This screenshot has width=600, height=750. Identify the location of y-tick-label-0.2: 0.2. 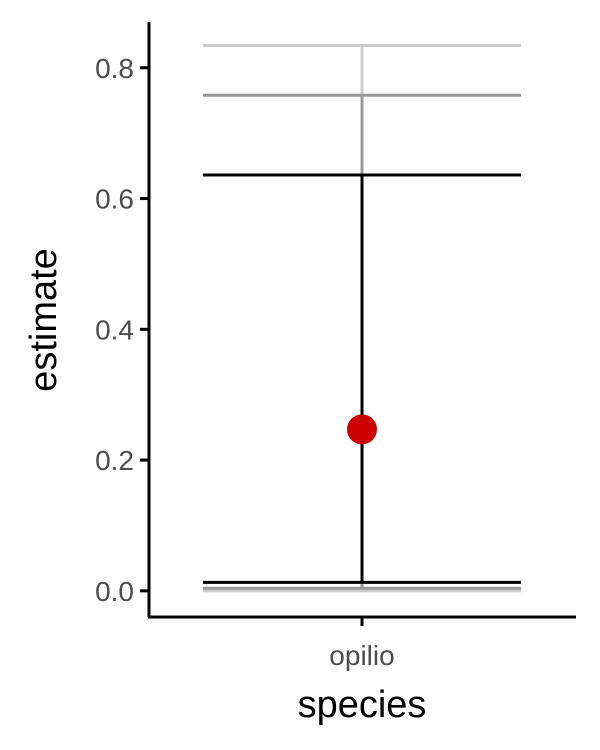
(114, 460).